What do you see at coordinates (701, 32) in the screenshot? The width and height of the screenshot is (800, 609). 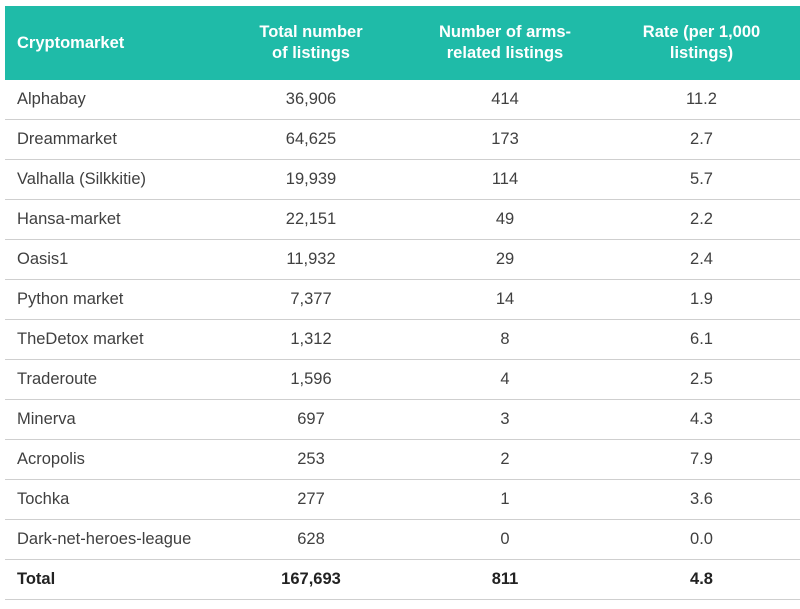 I see `header-line: Rate (per 1,000` at bounding box center [701, 32].